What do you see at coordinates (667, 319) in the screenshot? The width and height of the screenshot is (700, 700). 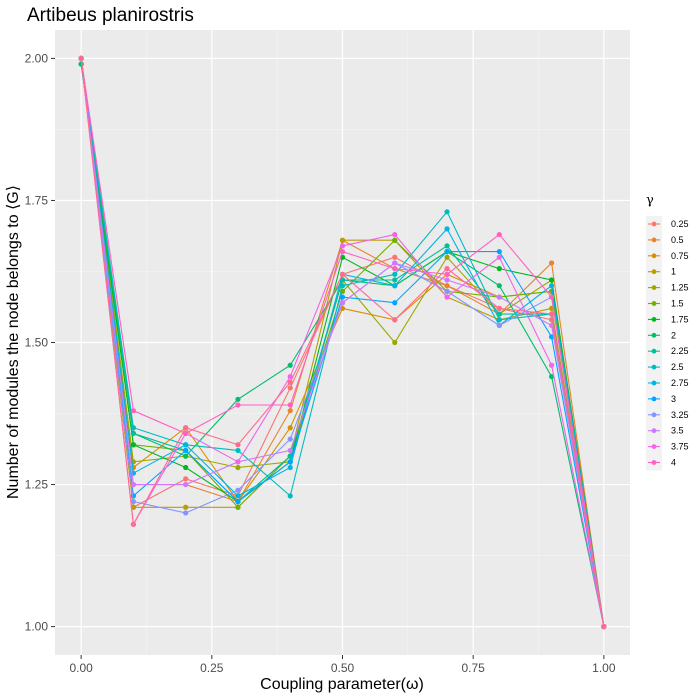 I see `legend-item: 1.75` at bounding box center [667, 319].